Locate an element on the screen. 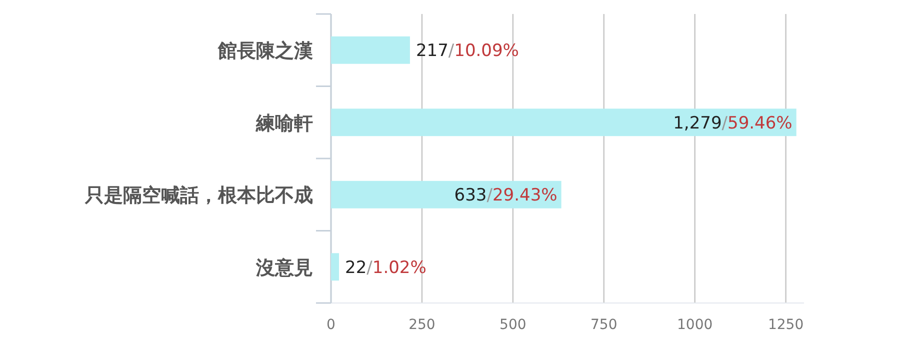  data-label: 1,279/59.46% is located at coordinates (732, 123).